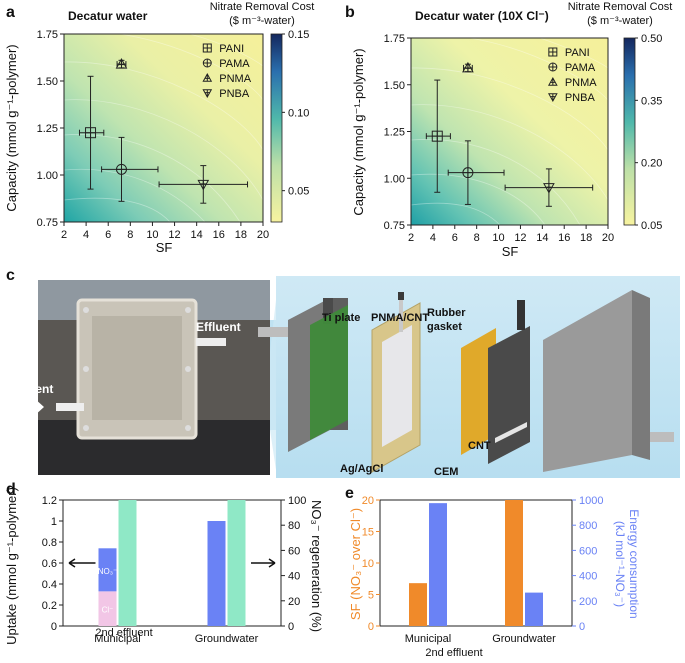 This screenshot has width=685, height=663. What do you see at coordinates (263, 563) in the screenshot?
I see `arrow-right` at bounding box center [263, 563].